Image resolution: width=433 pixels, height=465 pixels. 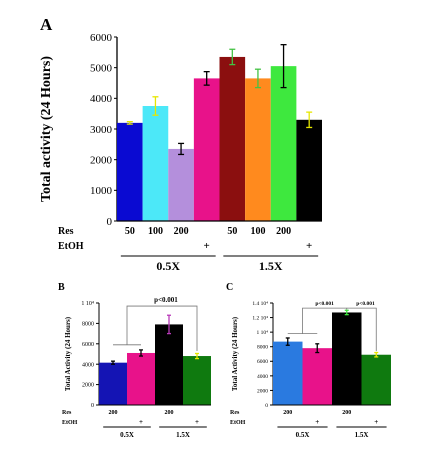 What do you see at coordinates (229, 287) in the screenshot?
I see `panel-c-letter: C` at bounding box center [229, 287].